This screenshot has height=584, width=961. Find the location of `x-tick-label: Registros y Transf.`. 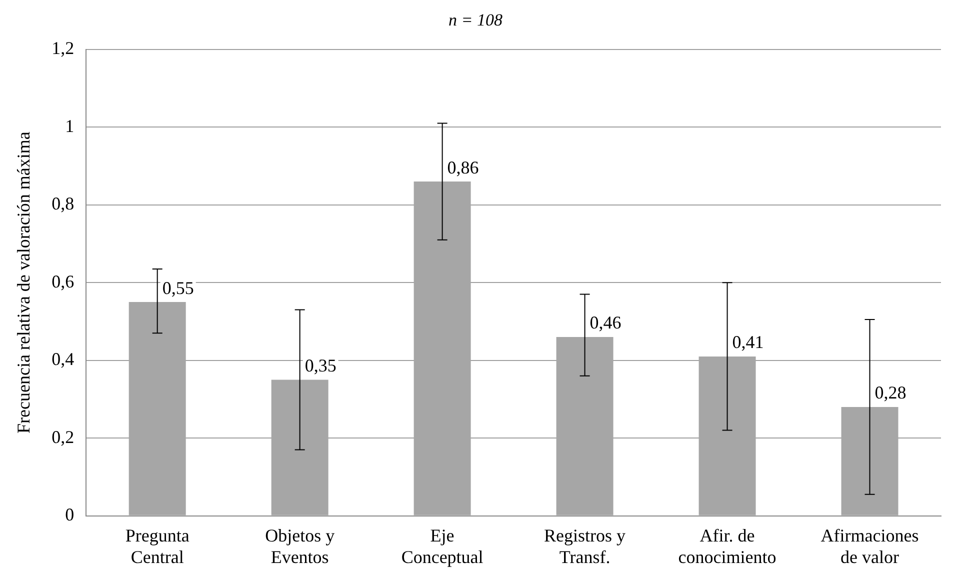

x-tick-label: Registros y Transf. is located at coordinates (585, 546).